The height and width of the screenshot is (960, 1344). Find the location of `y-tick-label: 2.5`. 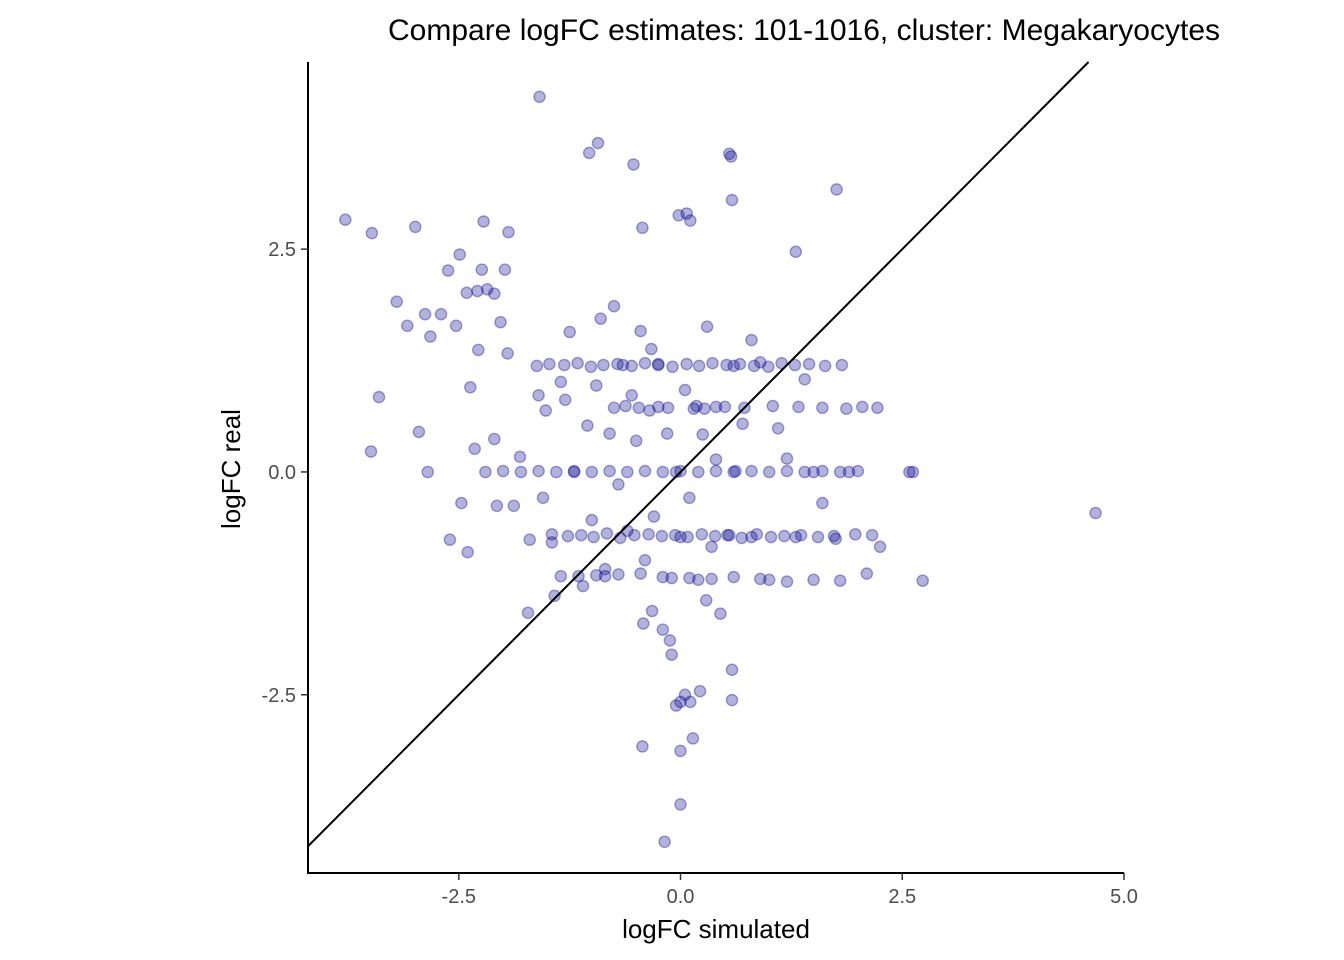

y-tick-label: 2.5 is located at coordinates (282, 250).